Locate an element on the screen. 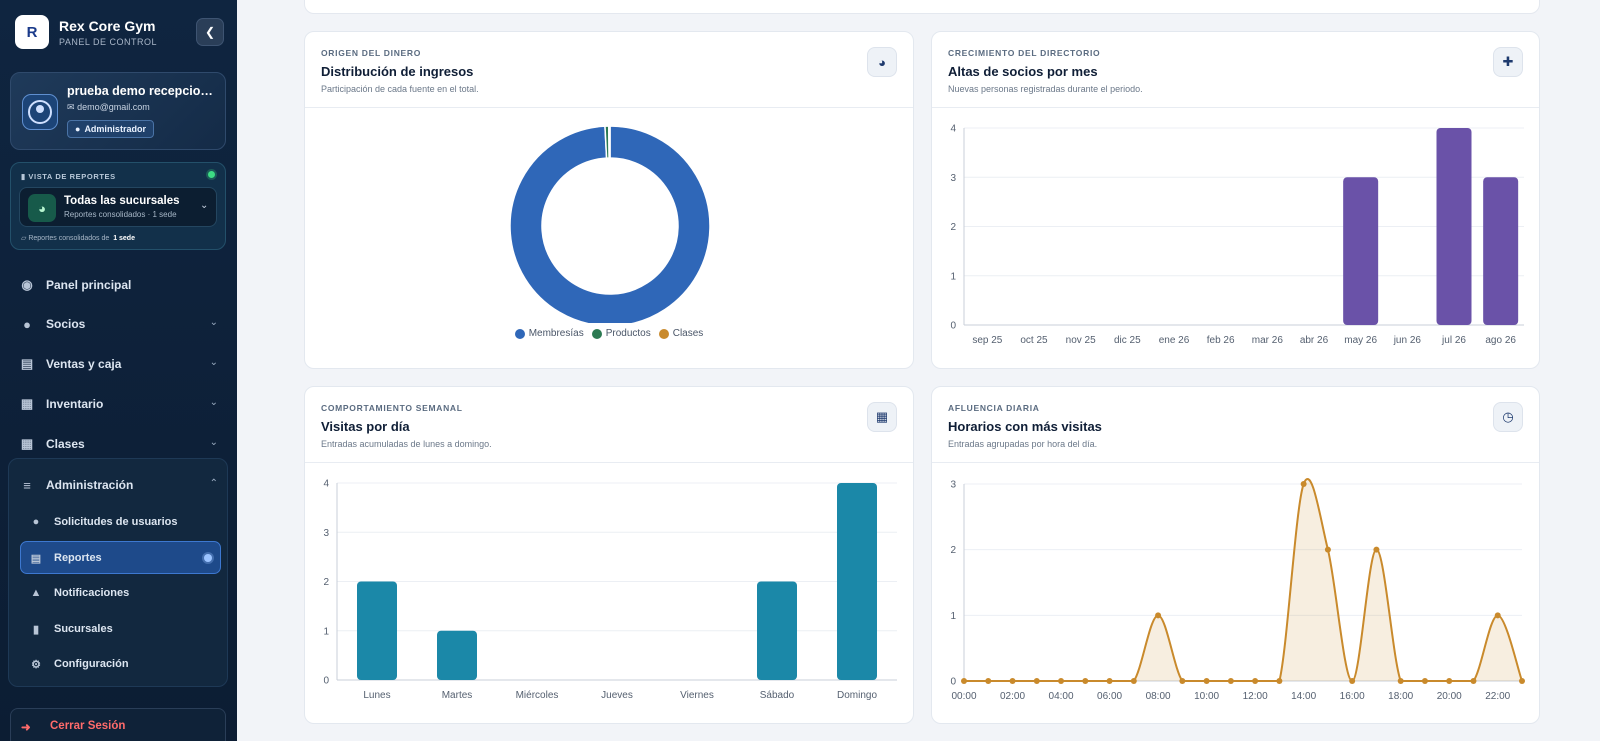  x-tick-label: Sábado is located at coordinates (777, 695).